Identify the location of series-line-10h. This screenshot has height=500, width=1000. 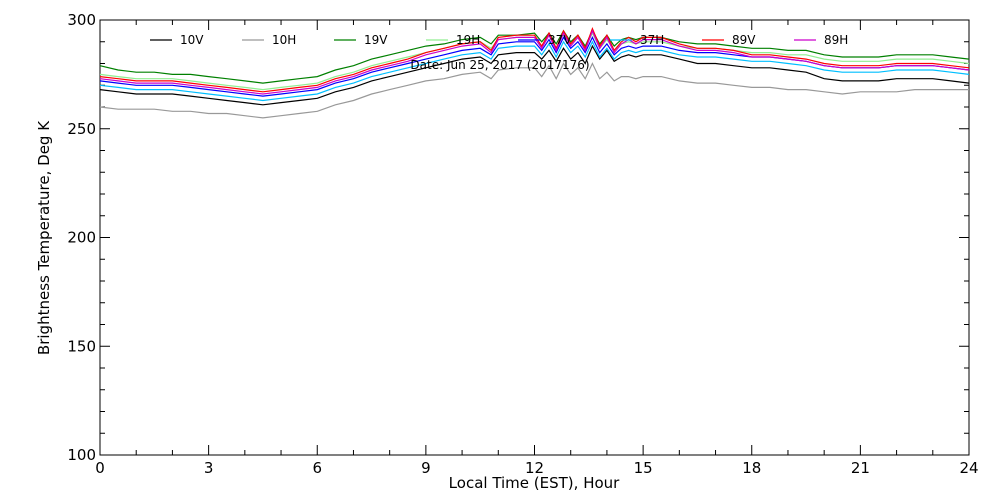
(534, 90).